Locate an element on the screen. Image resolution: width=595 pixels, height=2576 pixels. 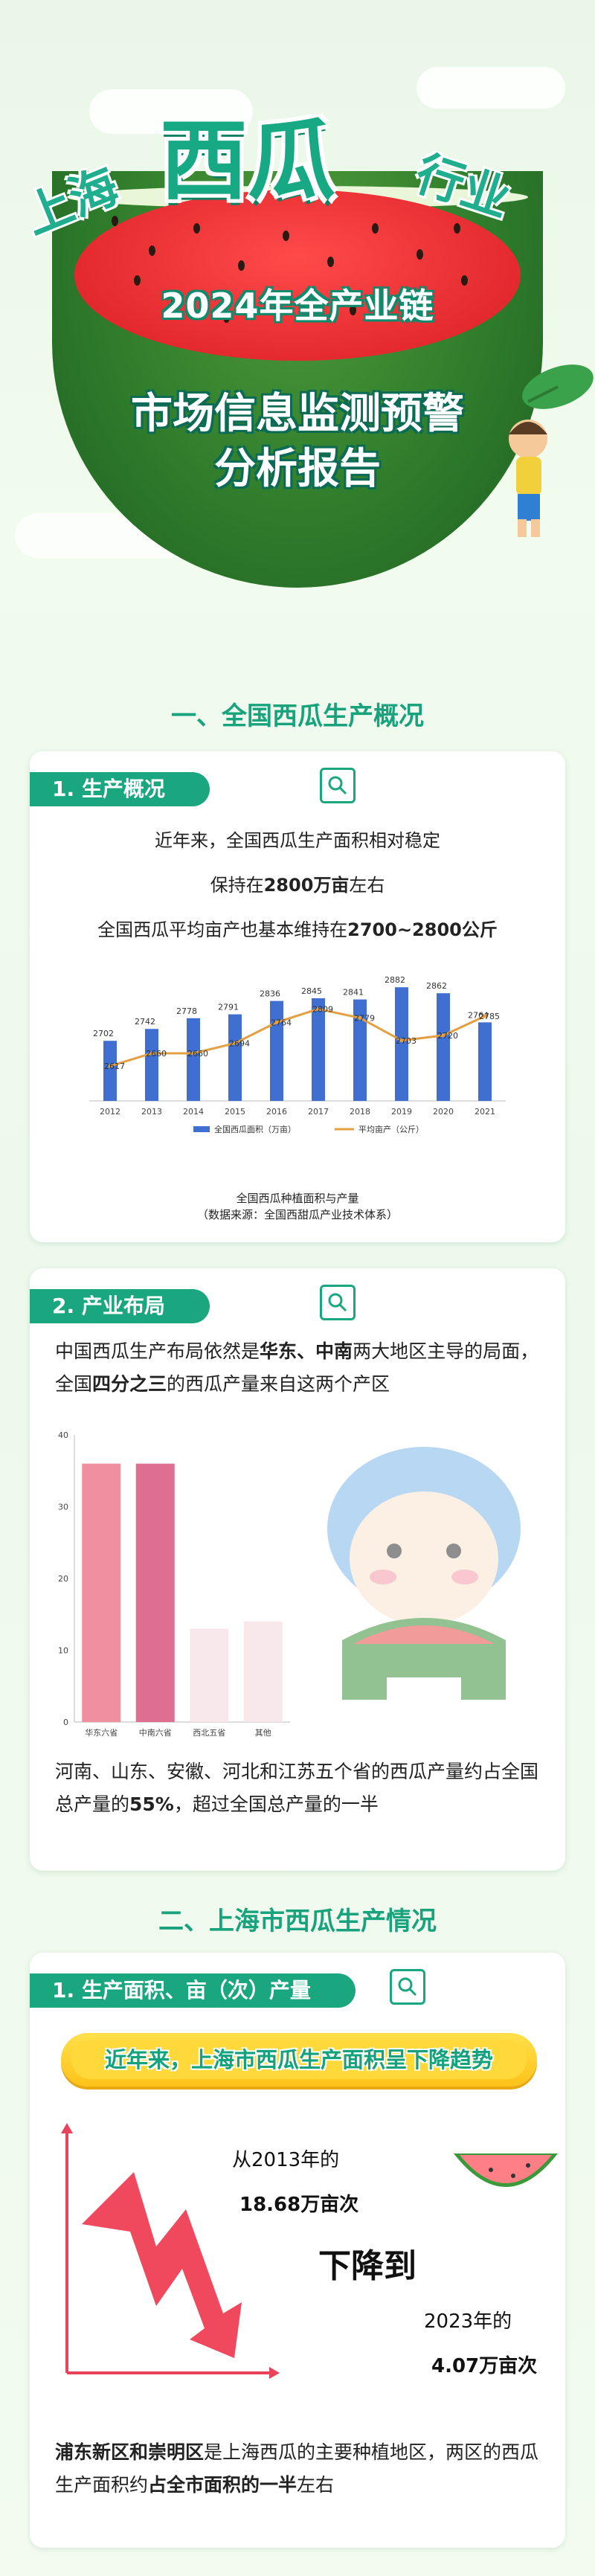
section1-heading: 一、全国西瓜生产概况 is located at coordinates (298, 714).